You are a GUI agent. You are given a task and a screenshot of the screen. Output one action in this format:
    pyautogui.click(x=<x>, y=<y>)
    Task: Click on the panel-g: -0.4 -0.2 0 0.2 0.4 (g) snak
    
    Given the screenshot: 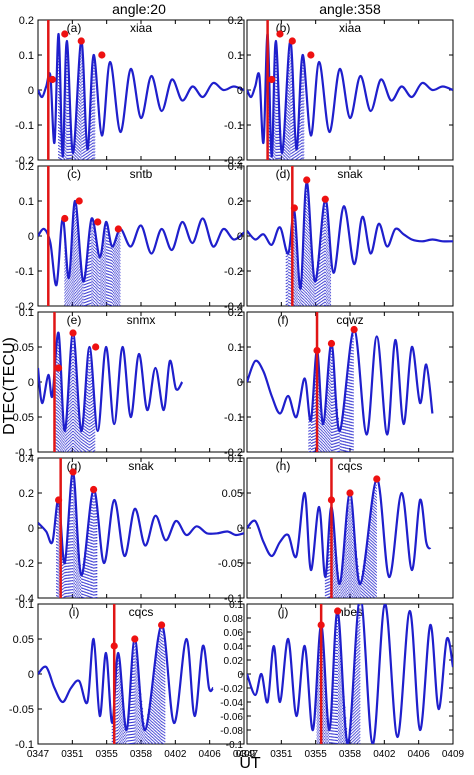 What is the action you would take?
    pyautogui.click(x=130, y=529)
    